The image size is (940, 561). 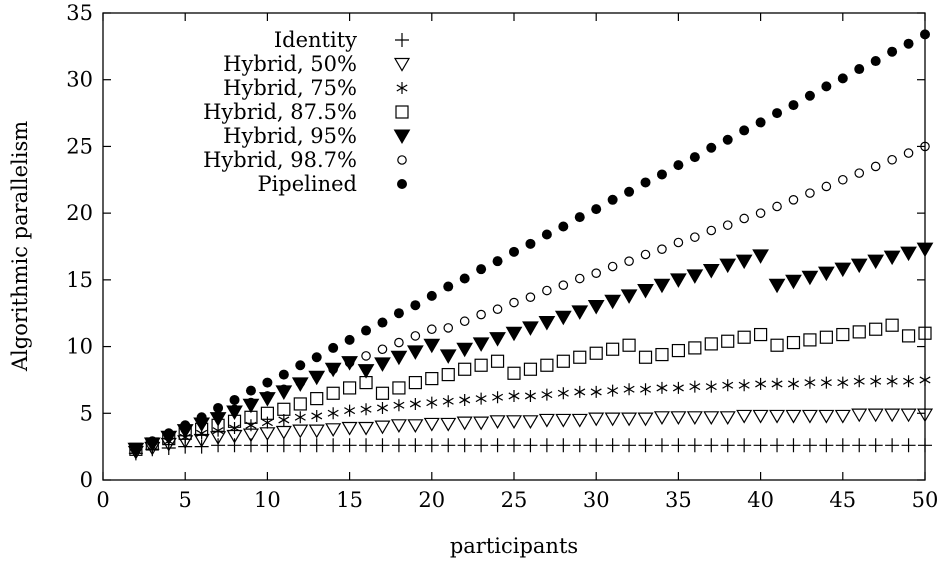 I want to click on y-tick-label-2: 10, so click(x=79, y=347).